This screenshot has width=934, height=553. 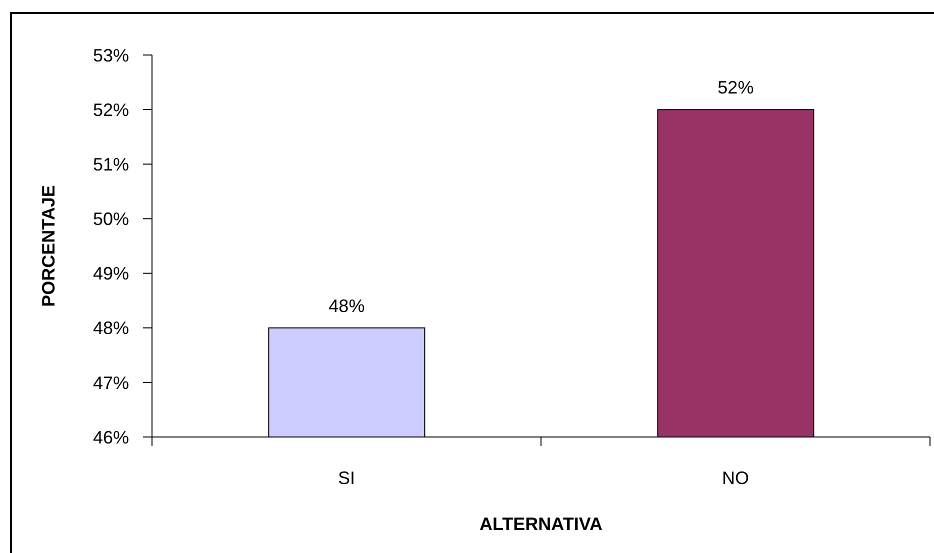 What do you see at coordinates (48, 246) in the screenshot?
I see `y-axis-title: PORCENTAJE` at bounding box center [48, 246].